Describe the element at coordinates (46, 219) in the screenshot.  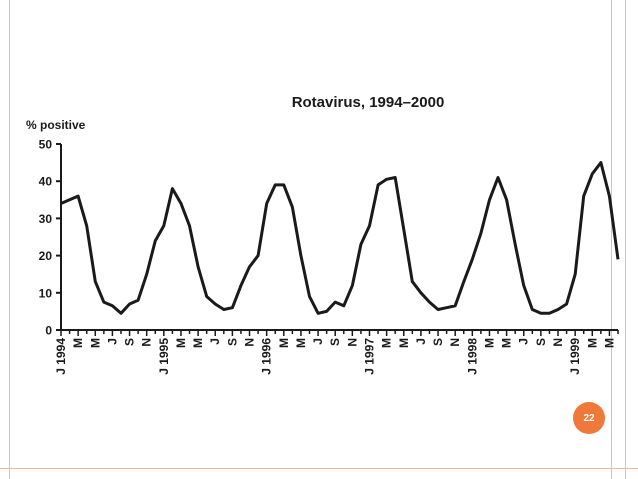
I see `y-tick-label: 30` at that location.